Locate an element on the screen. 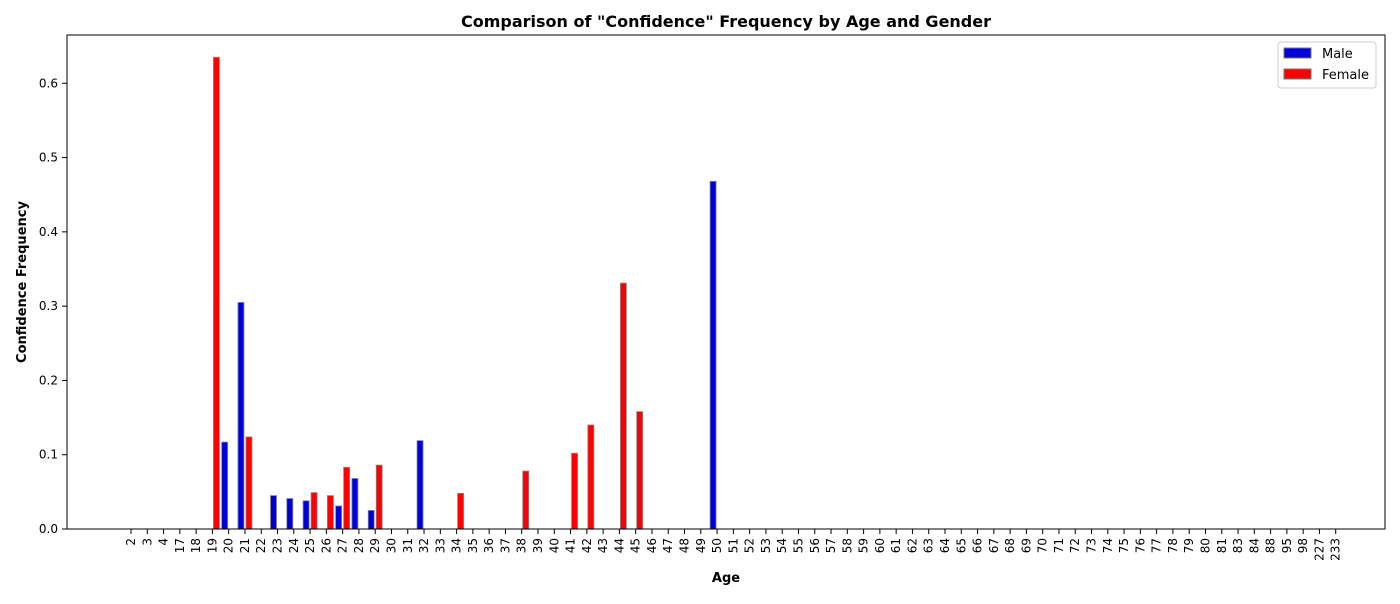 The width and height of the screenshot is (1400, 604). x-tick-label: 43 is located at coordinates (603, 545).